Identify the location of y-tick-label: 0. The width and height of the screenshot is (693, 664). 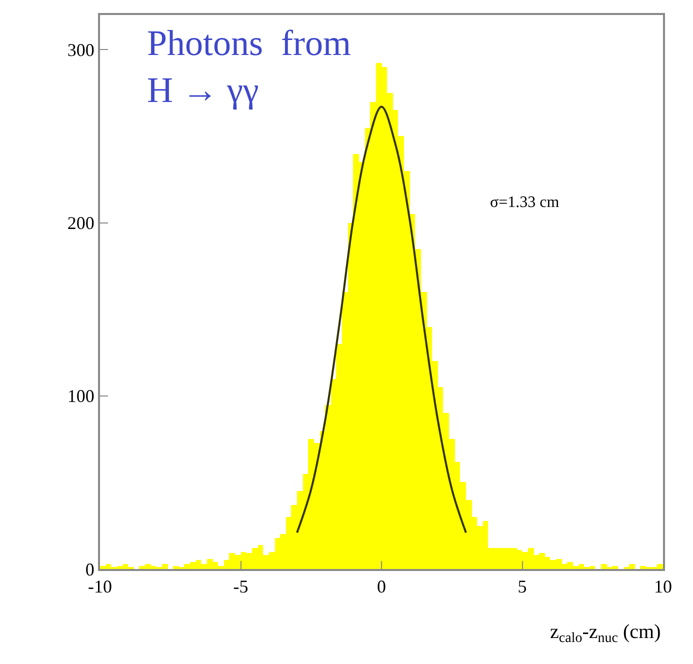
(89, 569).